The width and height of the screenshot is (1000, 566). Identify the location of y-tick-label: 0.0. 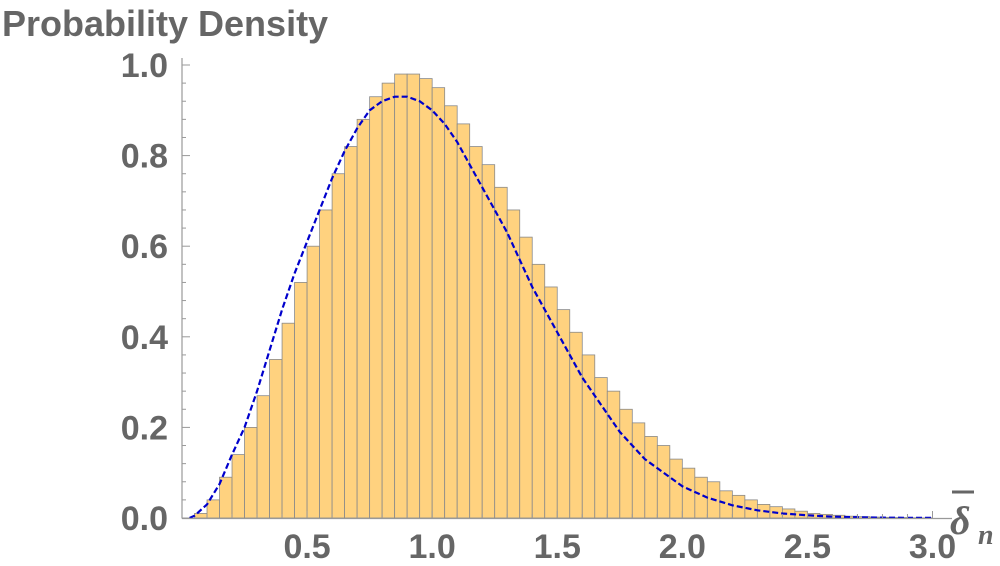
(144, 519).